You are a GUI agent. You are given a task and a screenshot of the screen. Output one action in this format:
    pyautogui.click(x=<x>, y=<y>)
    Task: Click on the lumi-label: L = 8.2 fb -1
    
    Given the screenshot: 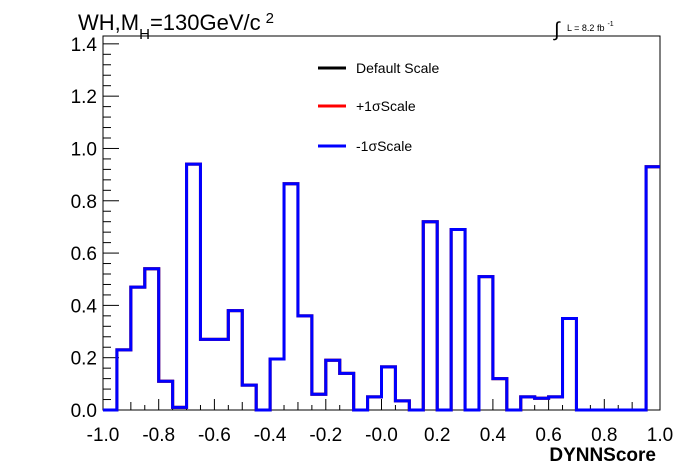 What is the action you would take?
    pyautogui.click(x=590, y=27)
    